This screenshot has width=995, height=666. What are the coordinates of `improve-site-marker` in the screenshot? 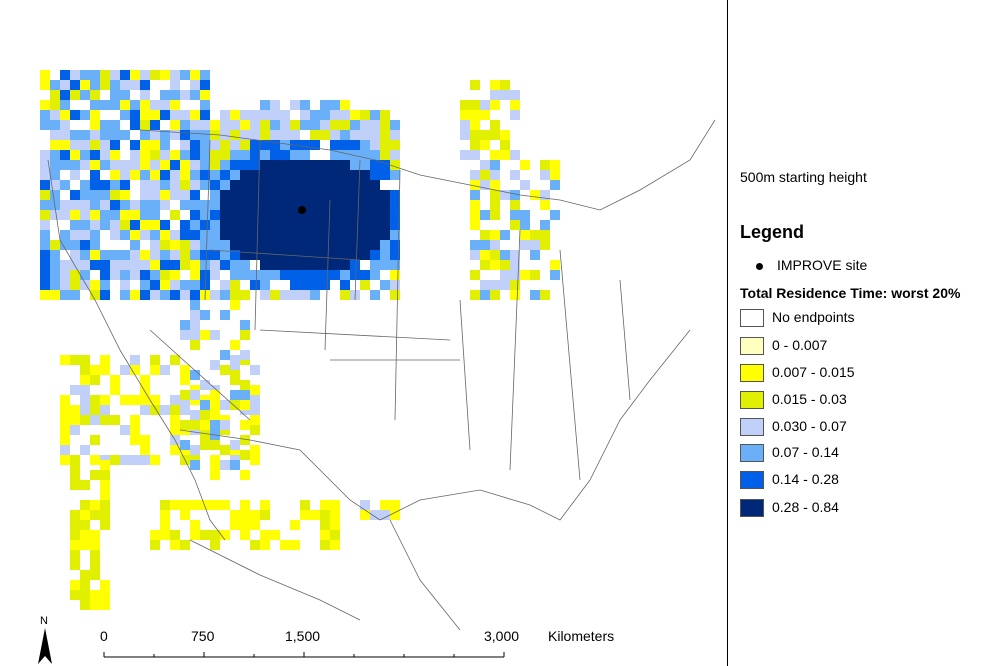 It's located at (302, 210).